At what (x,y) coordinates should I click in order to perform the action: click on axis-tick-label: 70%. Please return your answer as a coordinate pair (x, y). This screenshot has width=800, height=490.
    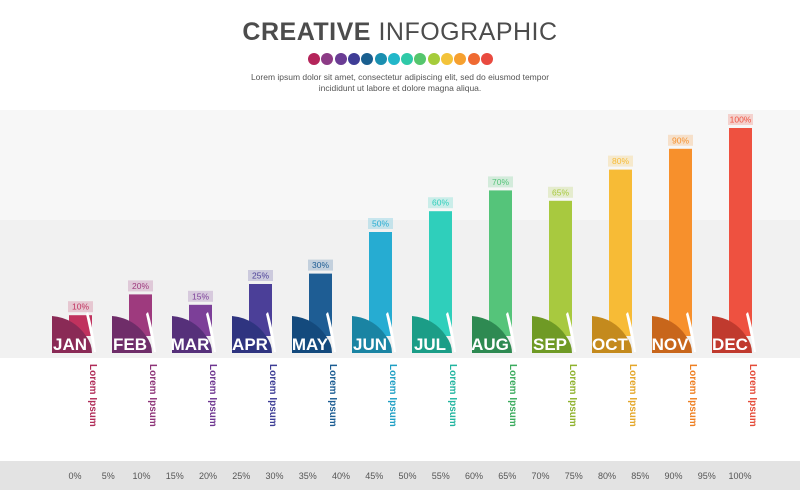
    Looking at the image, I should click on (540, 476).